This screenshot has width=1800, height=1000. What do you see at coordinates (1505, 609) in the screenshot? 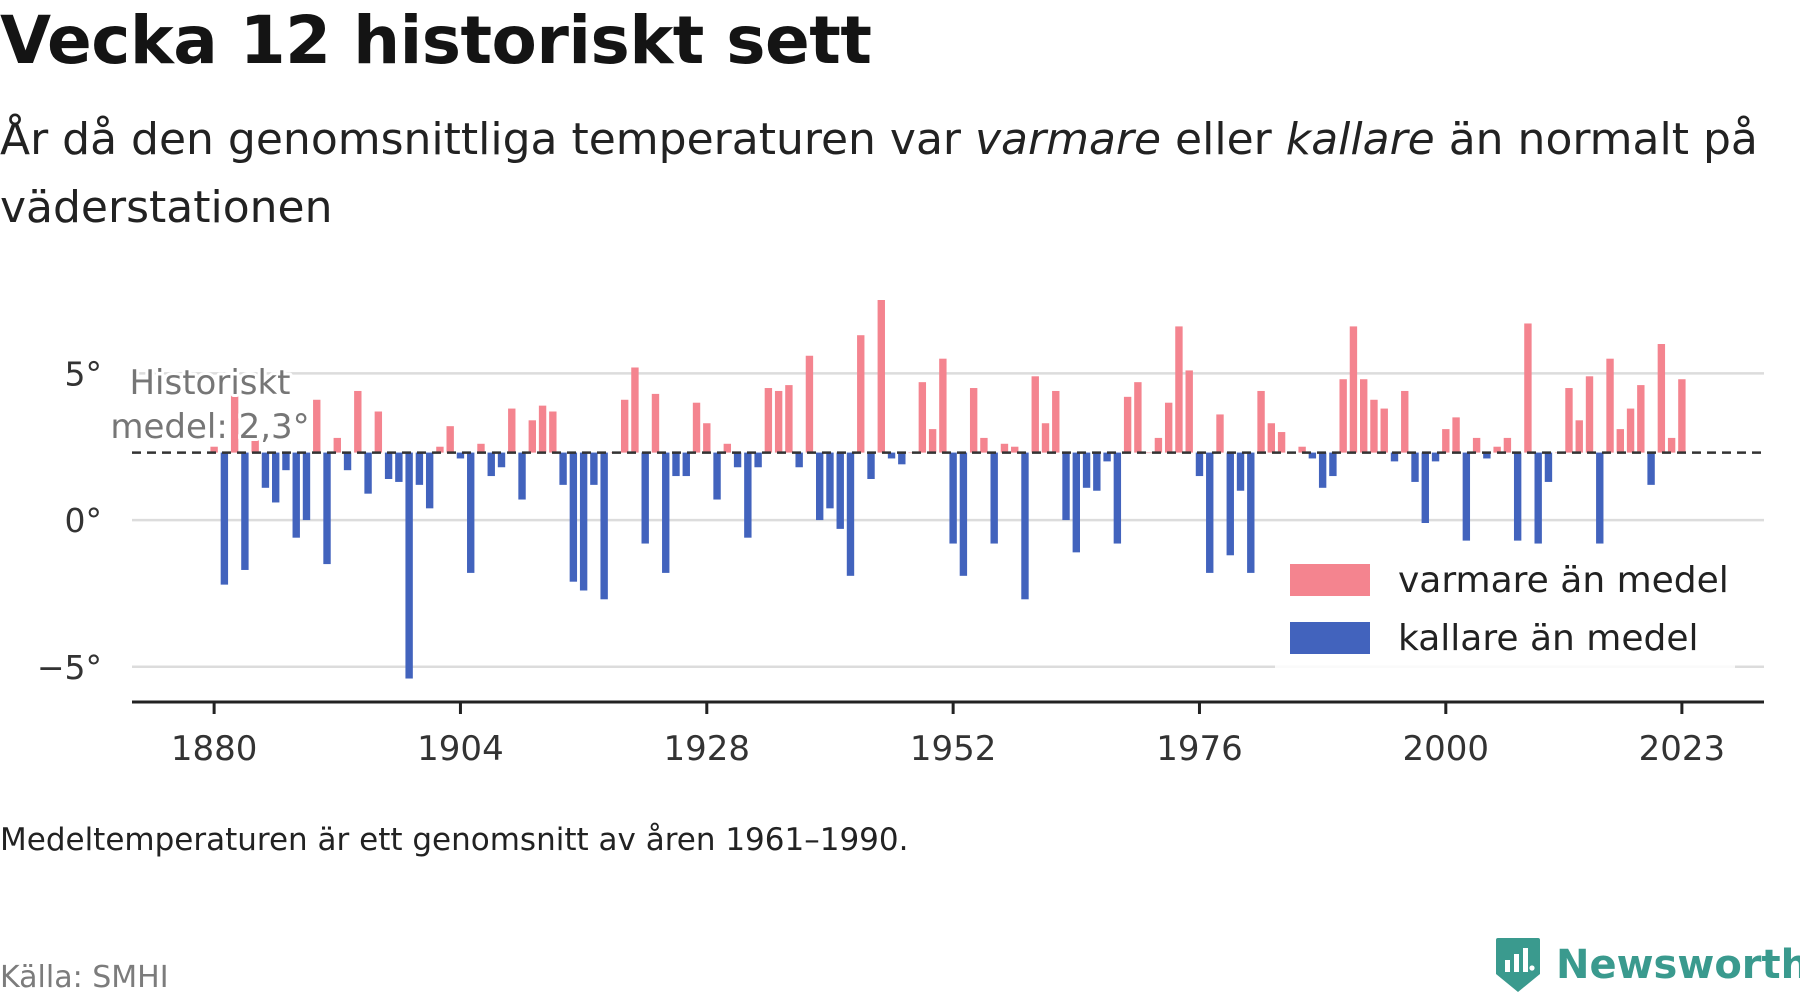
I see `legend: varmare än medel kallare än medel` at bounding box center [1505, 609].